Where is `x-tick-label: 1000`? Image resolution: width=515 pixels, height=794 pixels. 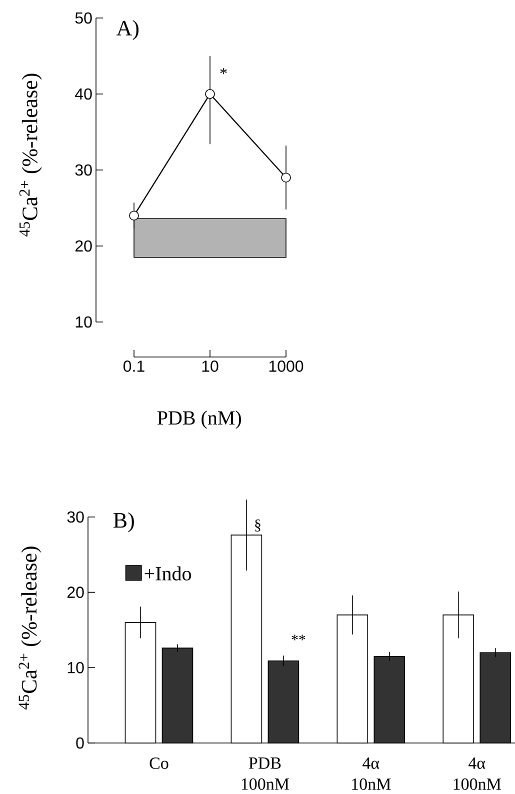 x-tick-label: 1000 is located at coordinates (286, 366).